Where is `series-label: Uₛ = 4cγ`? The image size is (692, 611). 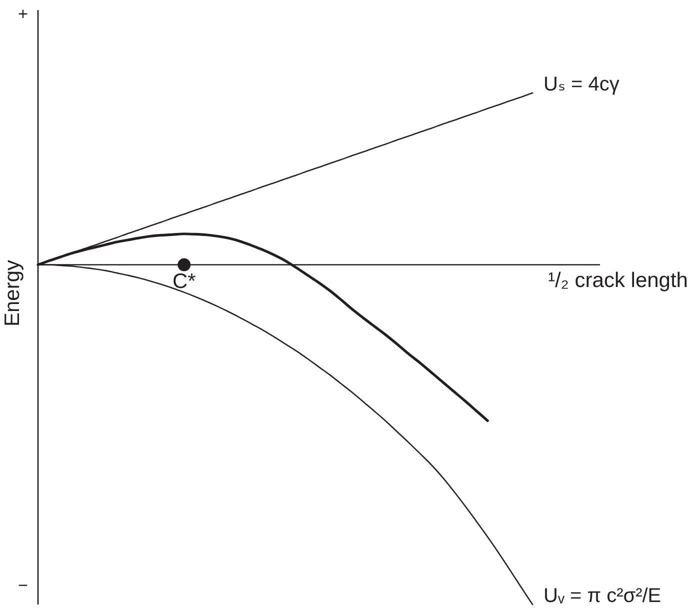
series-label: Uₛ = 4cγ is located at coordinates (582, 84).